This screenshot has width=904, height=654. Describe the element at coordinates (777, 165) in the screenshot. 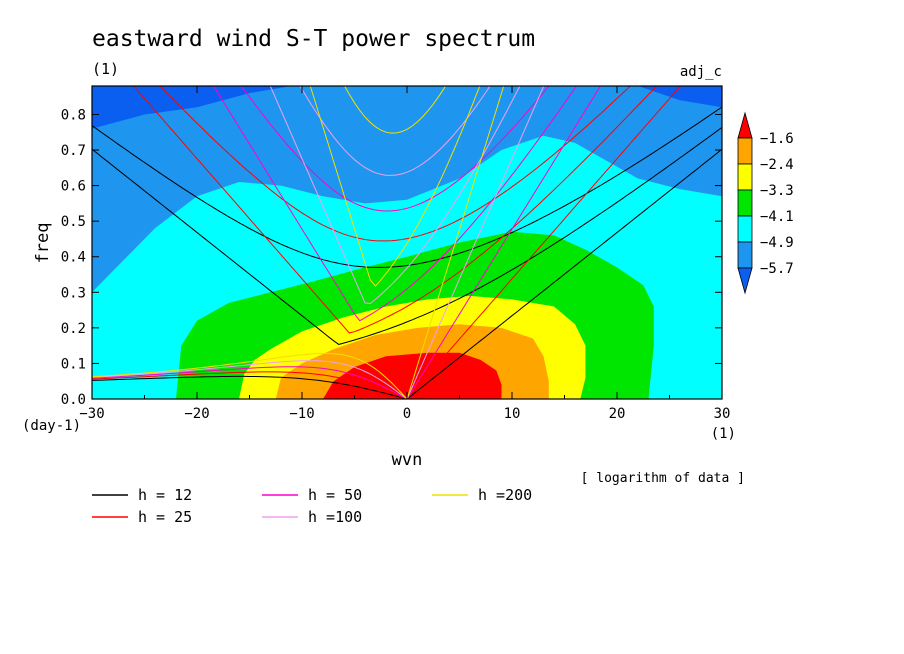

I see `colorbar-label: −2.4` at that location.